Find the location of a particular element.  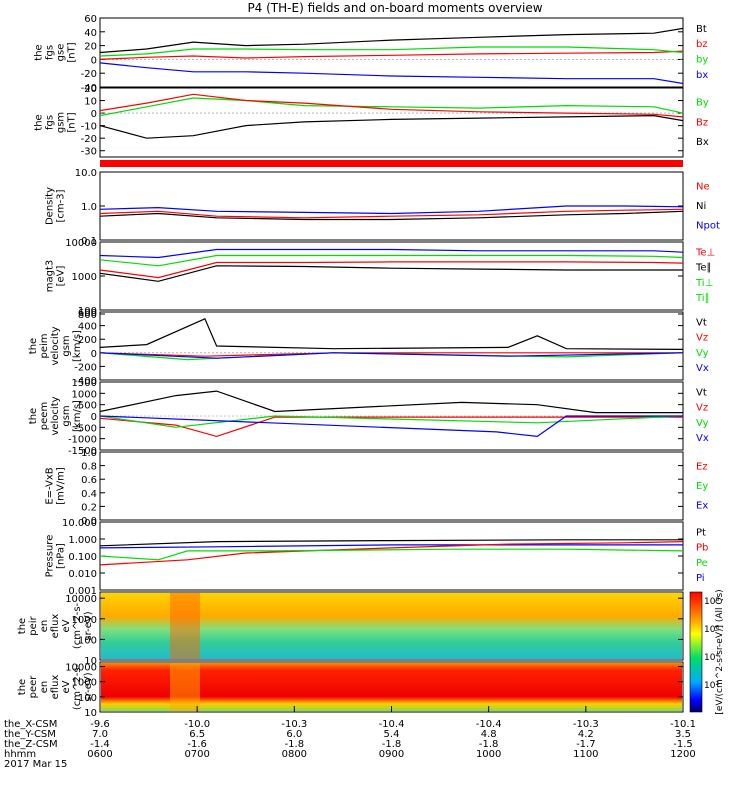

legend-entry: Npot is located at coordinates (708, 225).